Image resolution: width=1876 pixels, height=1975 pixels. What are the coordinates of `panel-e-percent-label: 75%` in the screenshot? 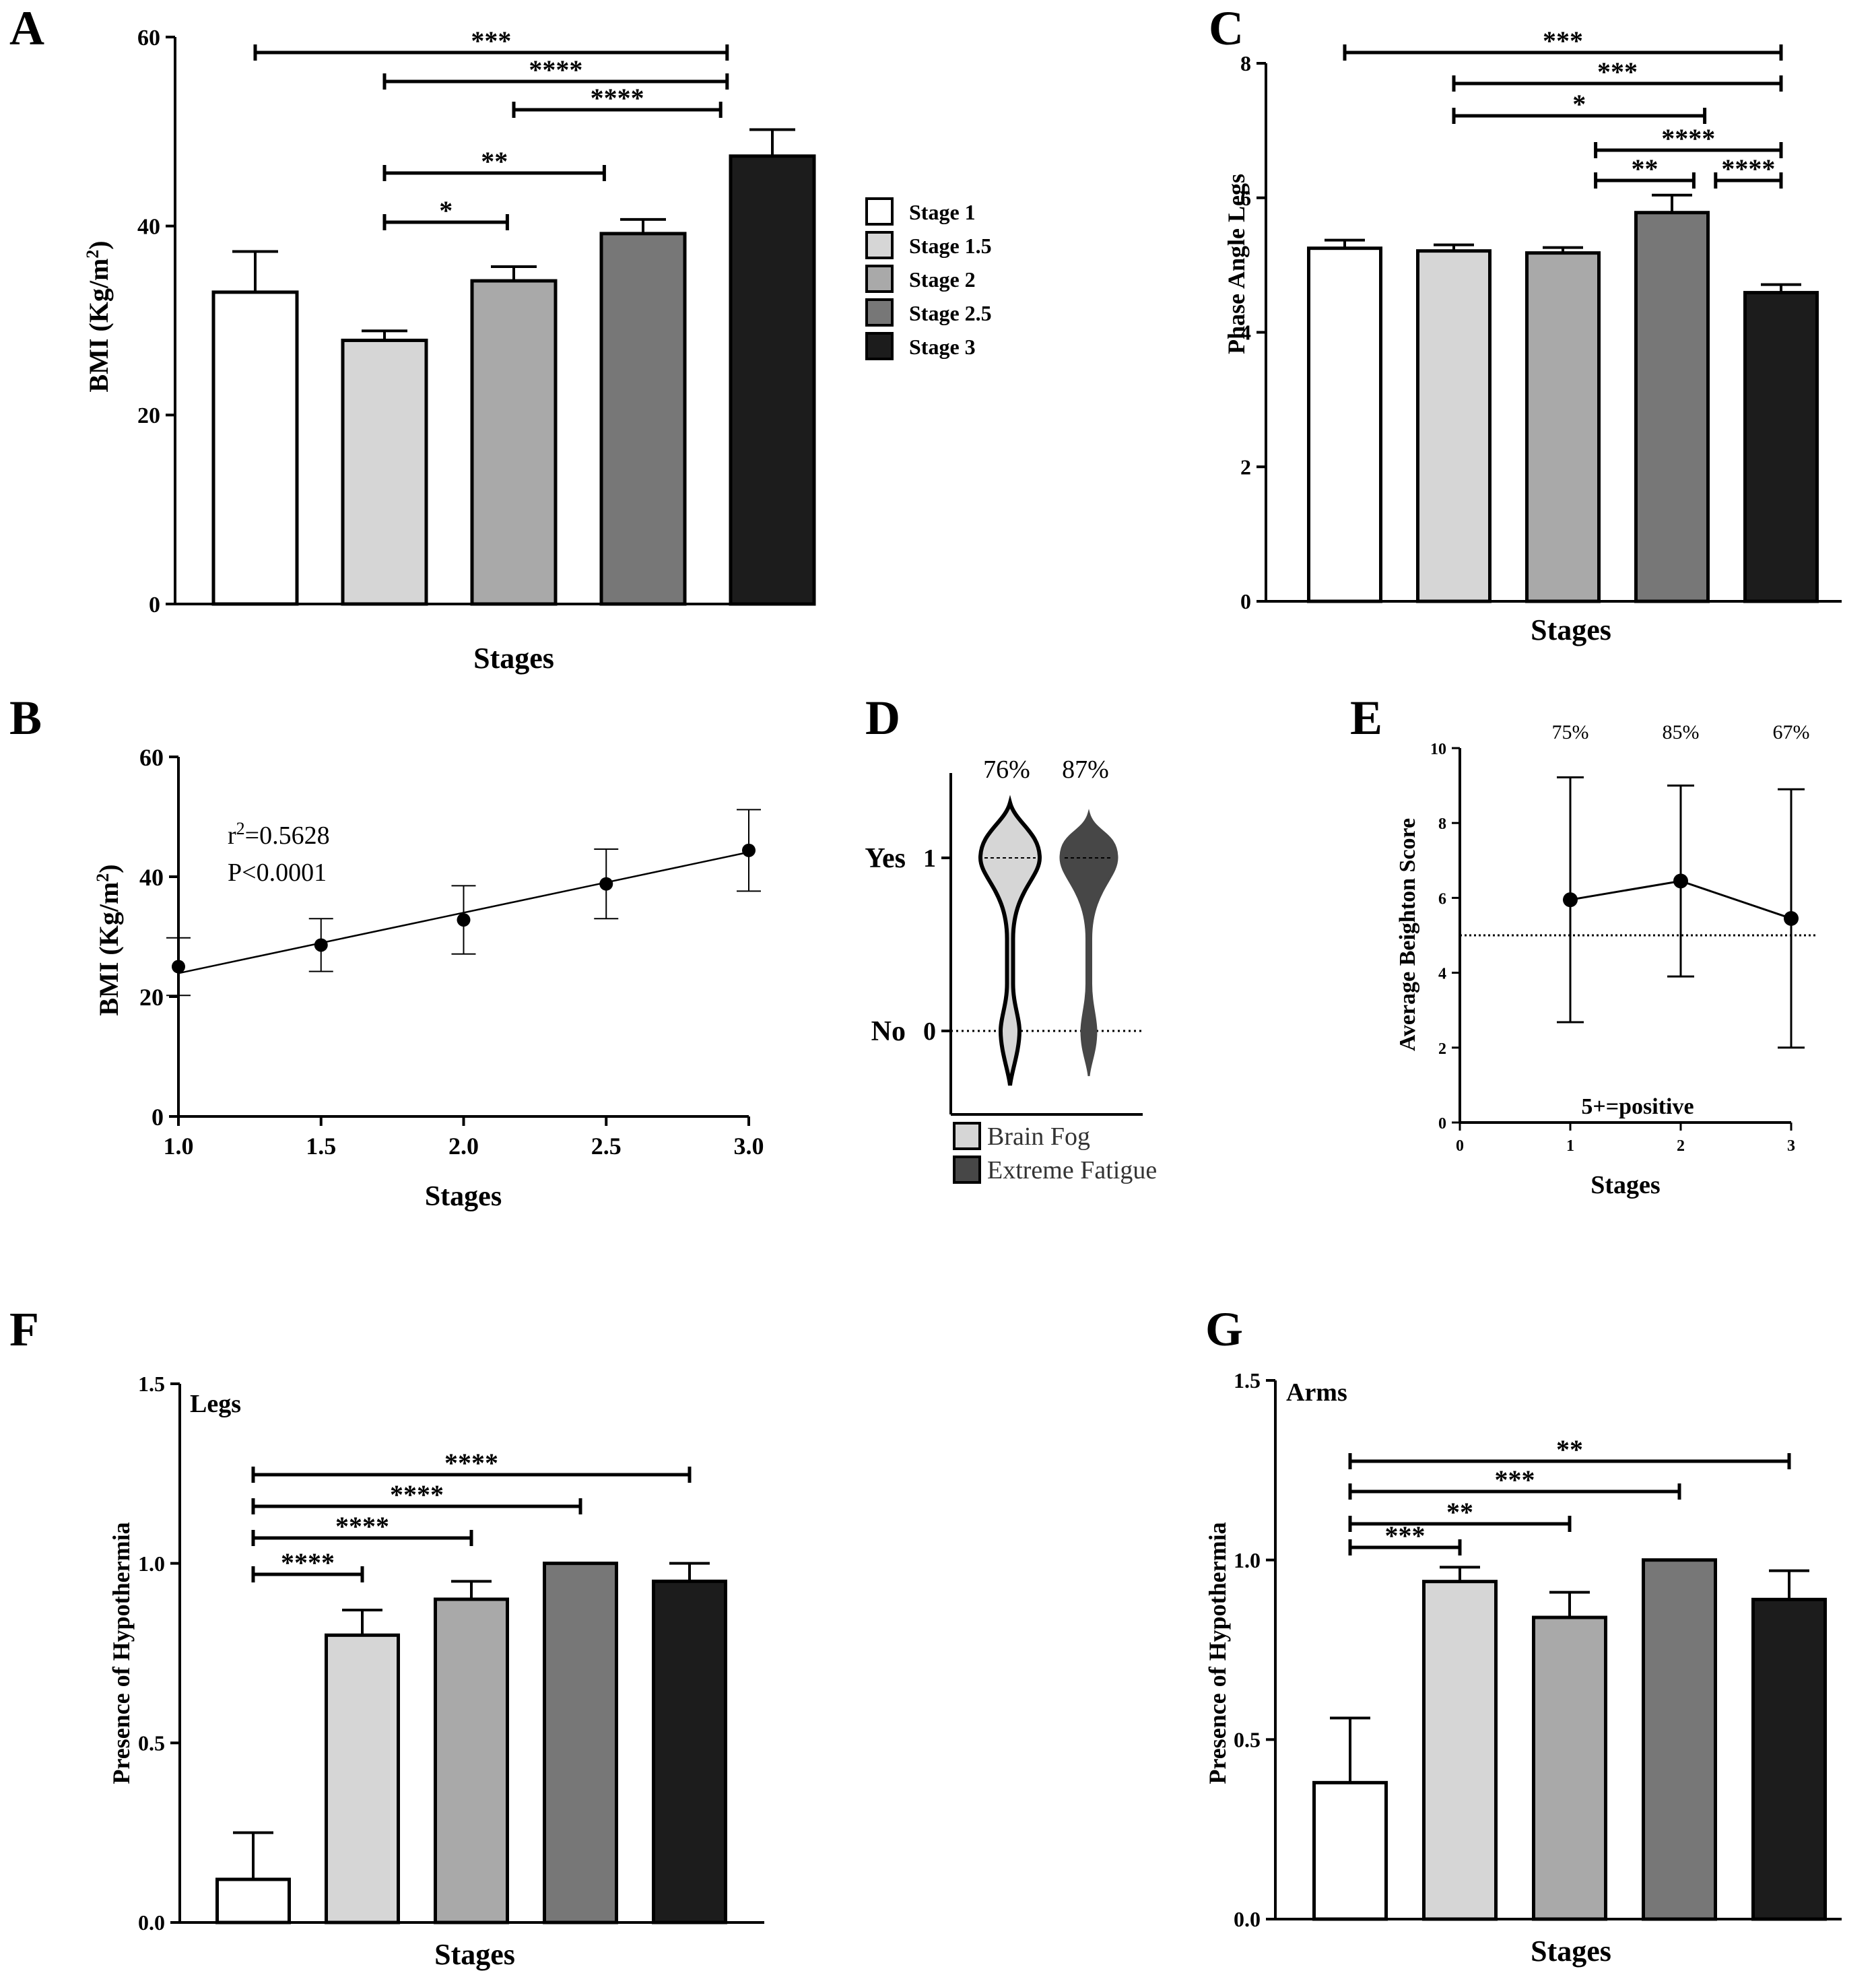 It's located at (1571, 732).